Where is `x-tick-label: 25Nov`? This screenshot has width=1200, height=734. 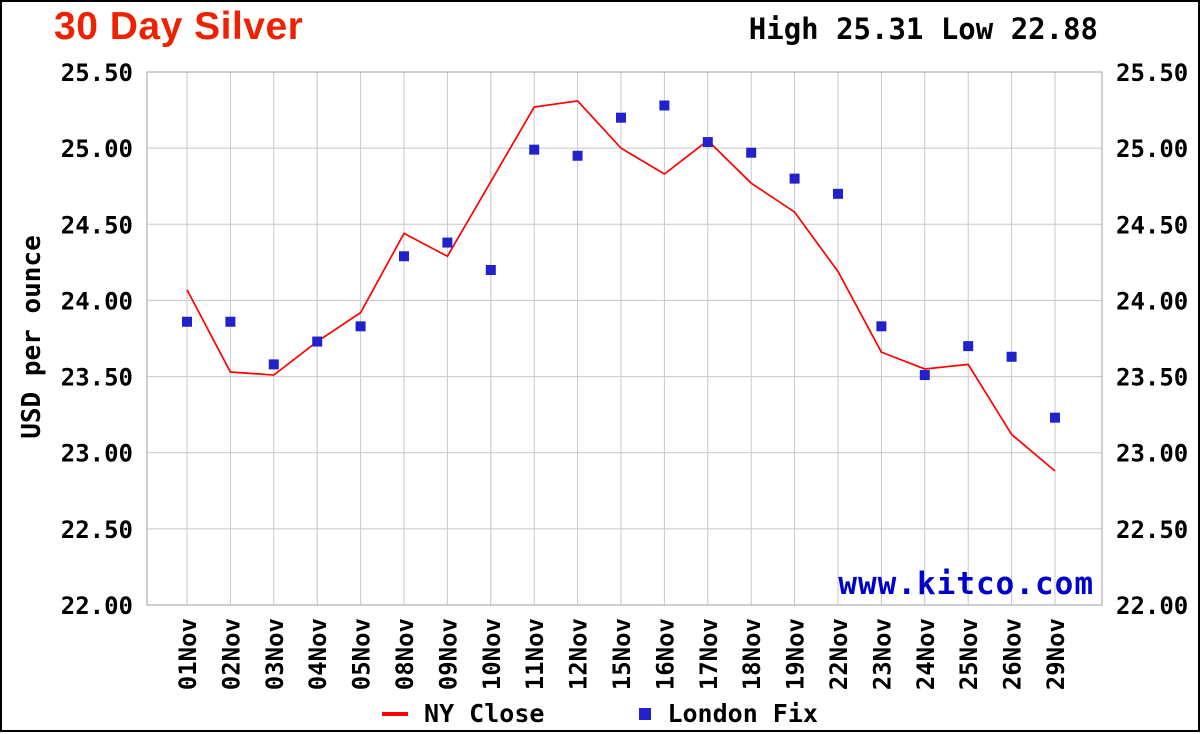 x-tick-label: 25Nov is located at coordinates (969, 654).